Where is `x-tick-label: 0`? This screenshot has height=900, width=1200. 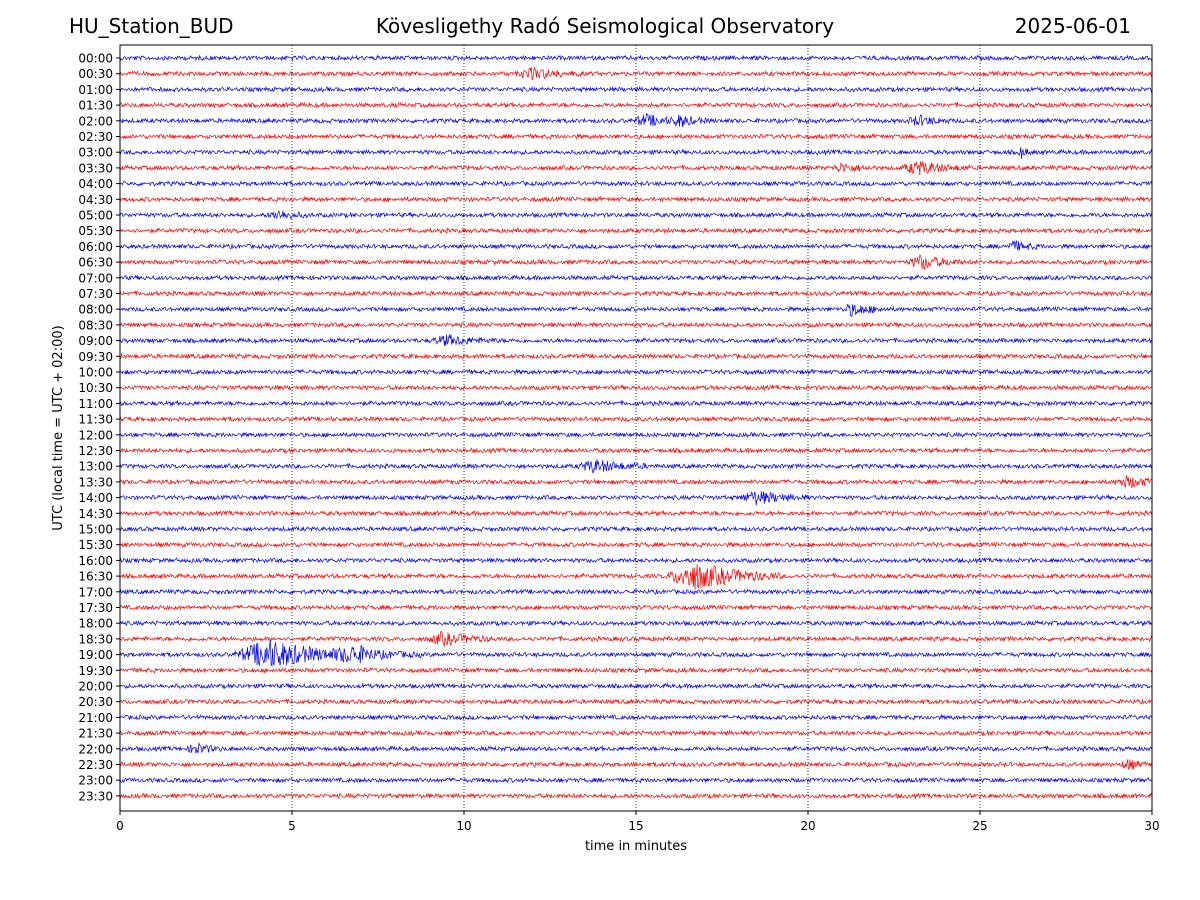
x-tick-label: 0 is located at coordinates (120, 826).